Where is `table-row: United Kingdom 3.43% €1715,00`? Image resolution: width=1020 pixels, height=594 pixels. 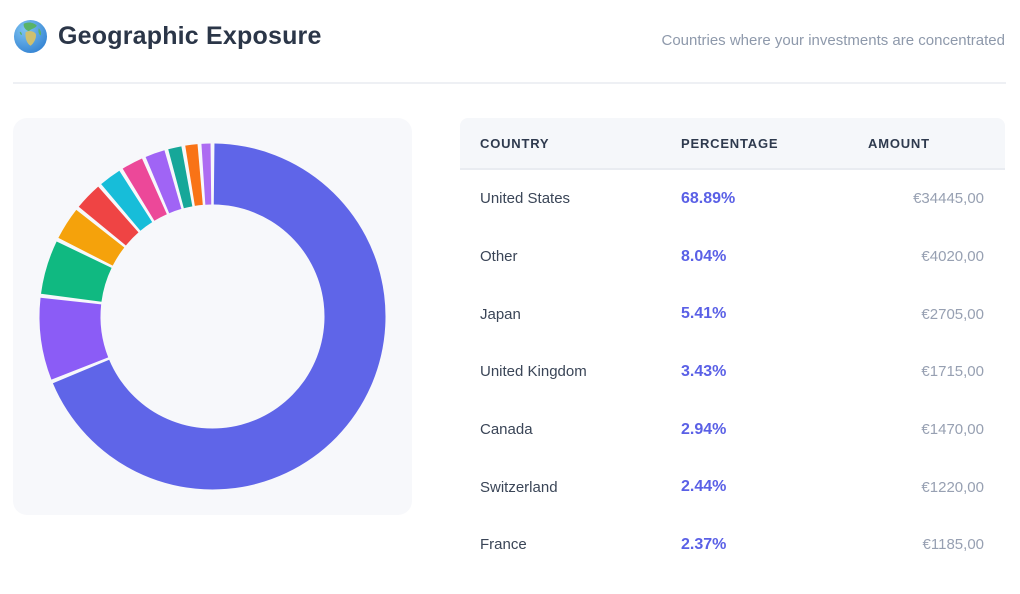 table-row: United Kingdom 3.43% €1715,00 is located at coordinates (732, 372).